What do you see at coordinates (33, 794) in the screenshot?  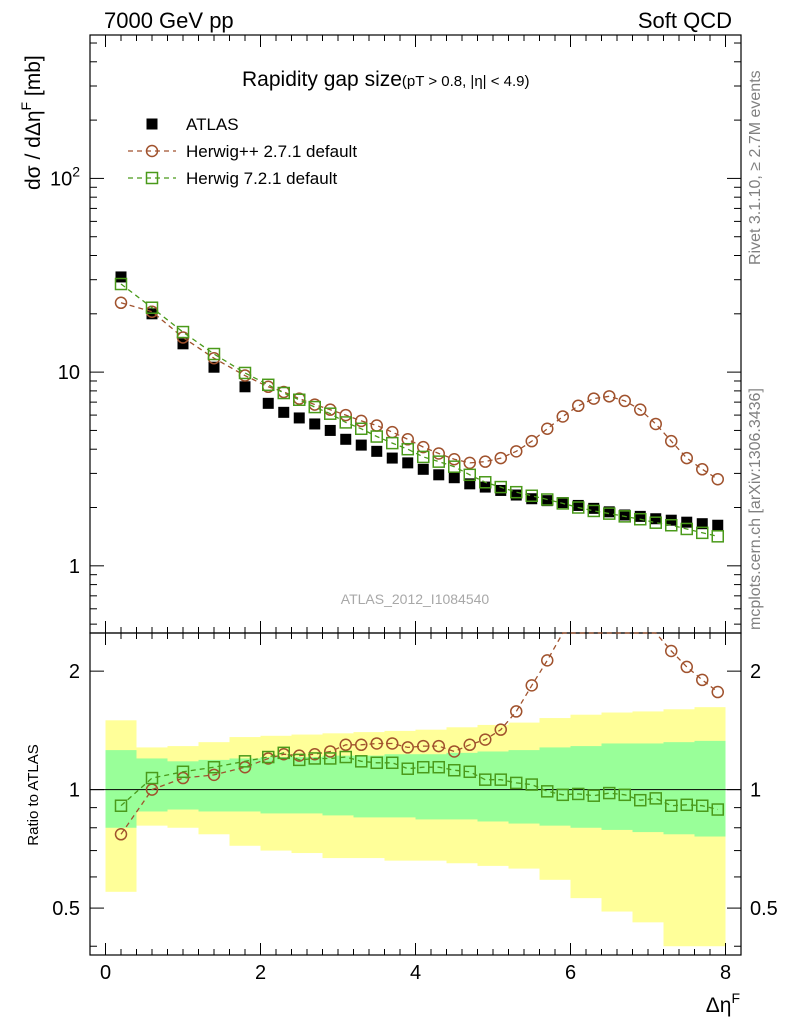 I see `ratio-y-axis-label: Ratio to ATLAS` at bounding box center [33, 794].